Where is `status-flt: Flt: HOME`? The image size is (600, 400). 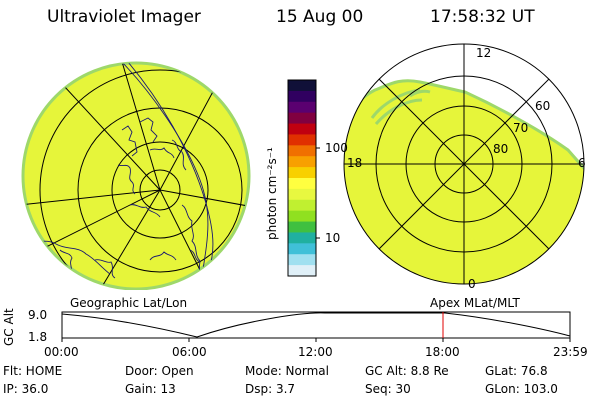 status-flt: Flt: HOME is located at coordinates (33, 371).